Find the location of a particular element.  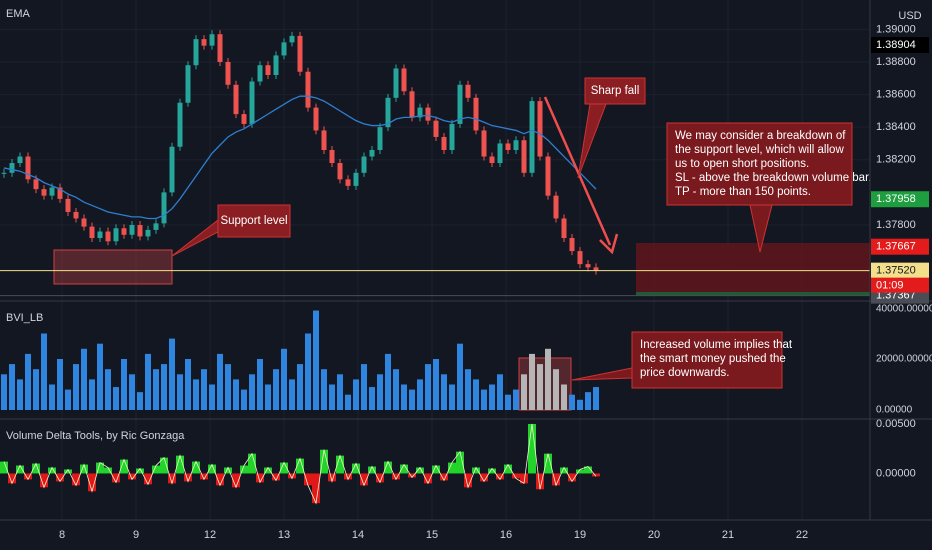

callout-text: SL - above the breakdown volume bar. is located at coordinates (773, 178).